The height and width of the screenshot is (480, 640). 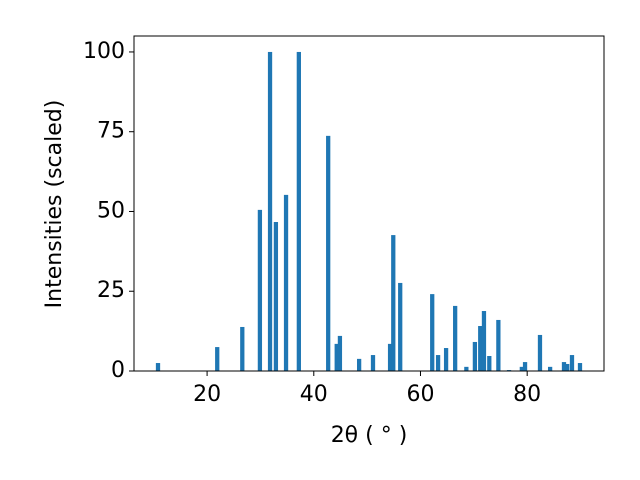 What do you see at coordinates (111, 290) in the screenshot?
I see `y-tick-label: 25` at bounding box center [111, 290].